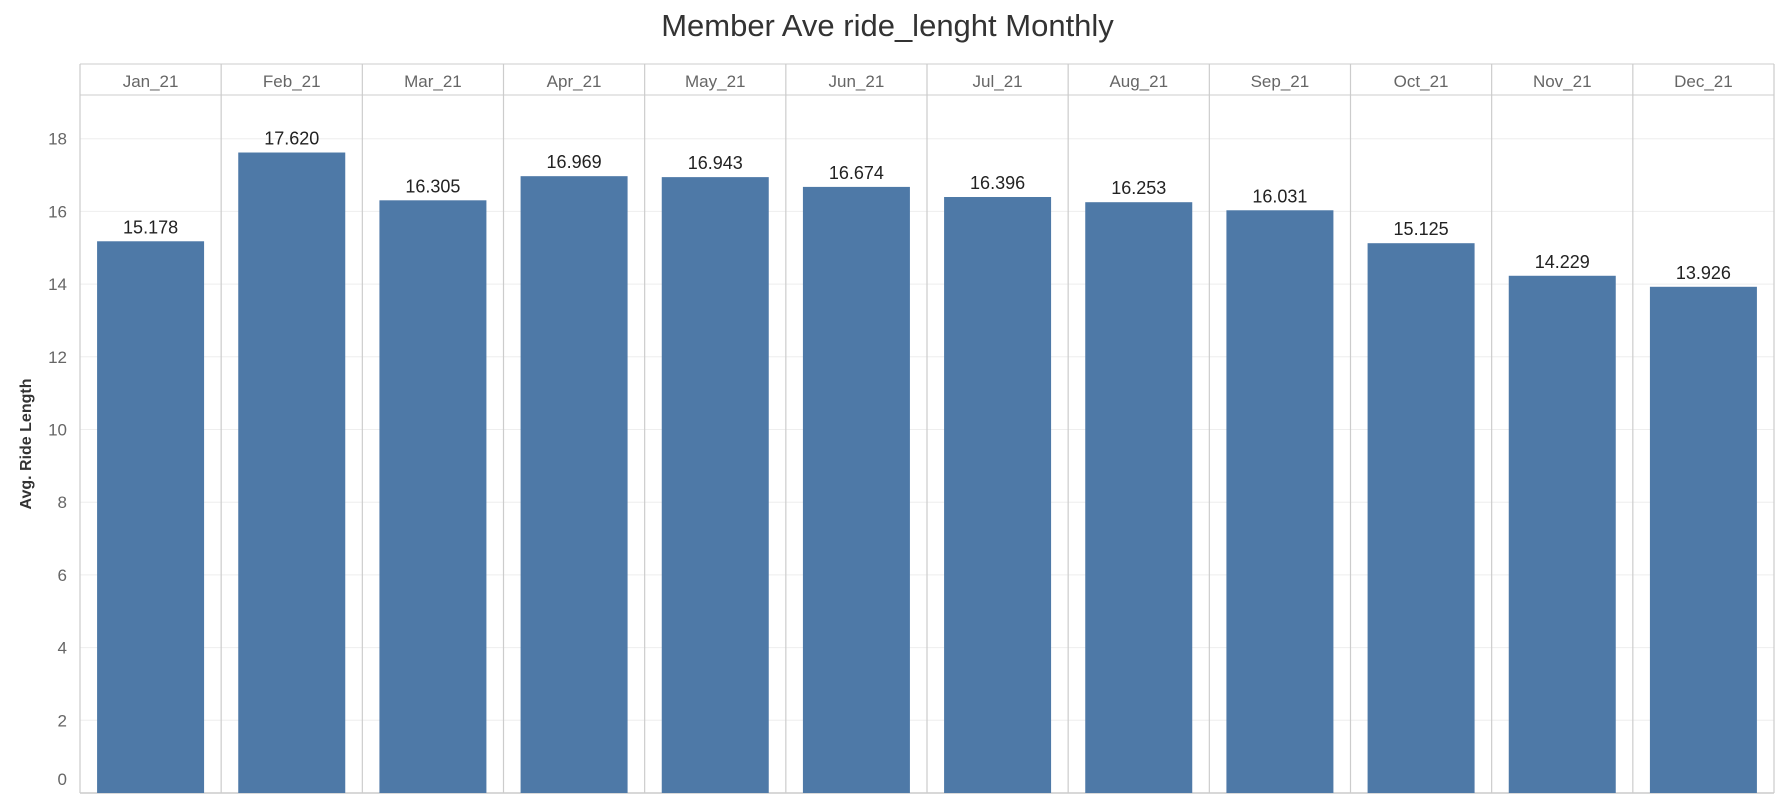 This screenshot has height=795, width=1775. I want to click on y-tick-label: 6, so click(62, 575).